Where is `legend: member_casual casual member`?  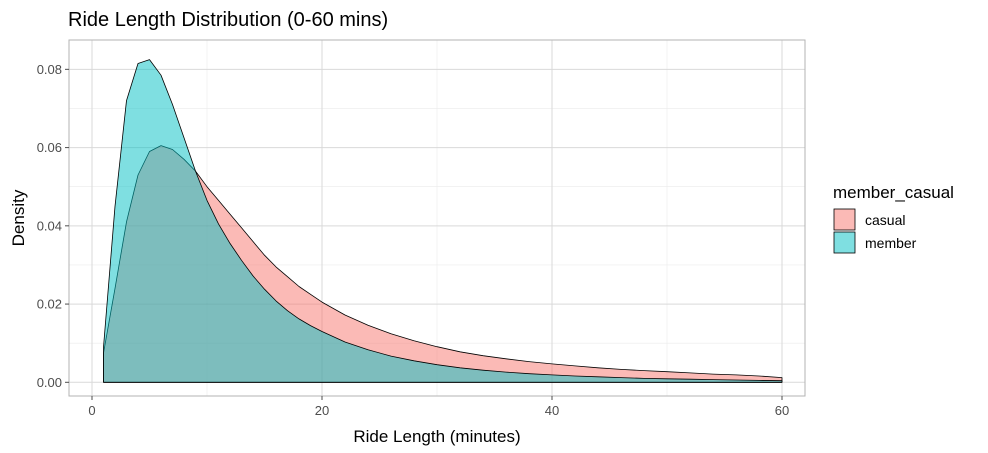
legend: member_casual casual member is located at coordinates (893, 218).